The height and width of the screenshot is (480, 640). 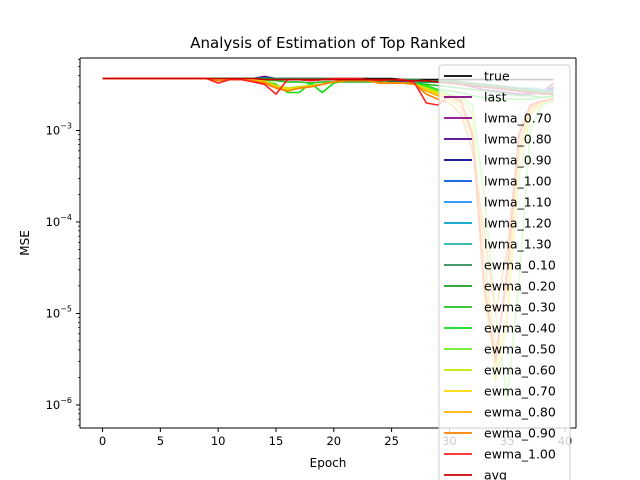 I want to click on chart-title: Analysis of Estimation of Top Ranked, so click(x=327, y=43).